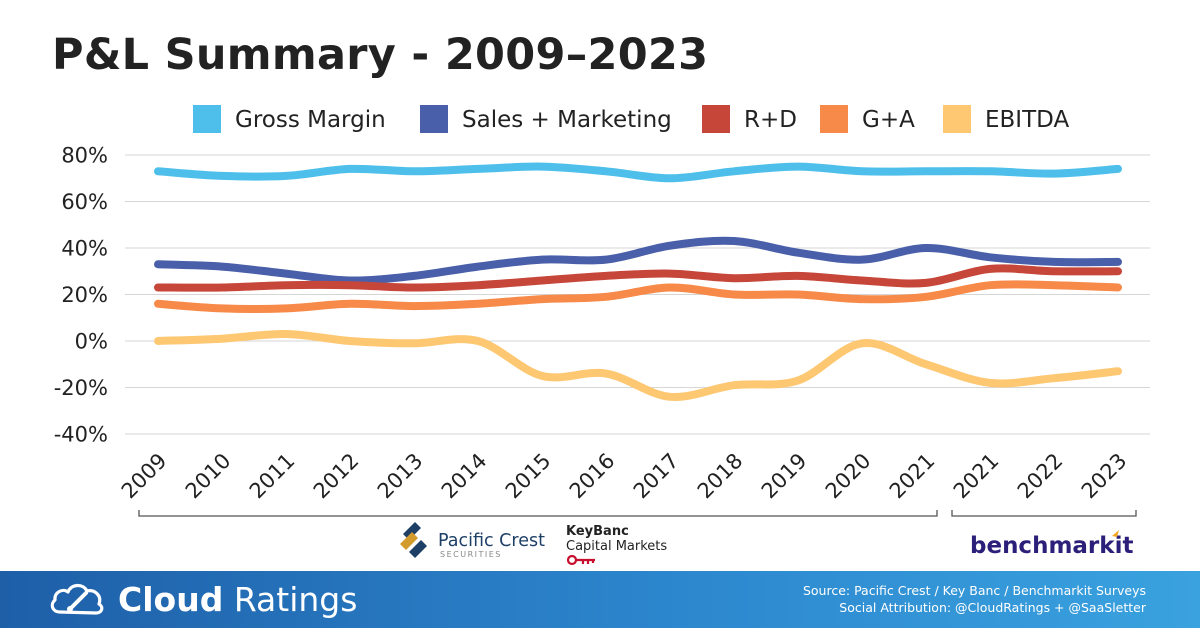 The height and width of the screenshot is (628, 1200). What do you see at coordinates (1104, 476) in the screenshot?
I see `x-tick-label: 2023` at bounding box center [1104, 476].